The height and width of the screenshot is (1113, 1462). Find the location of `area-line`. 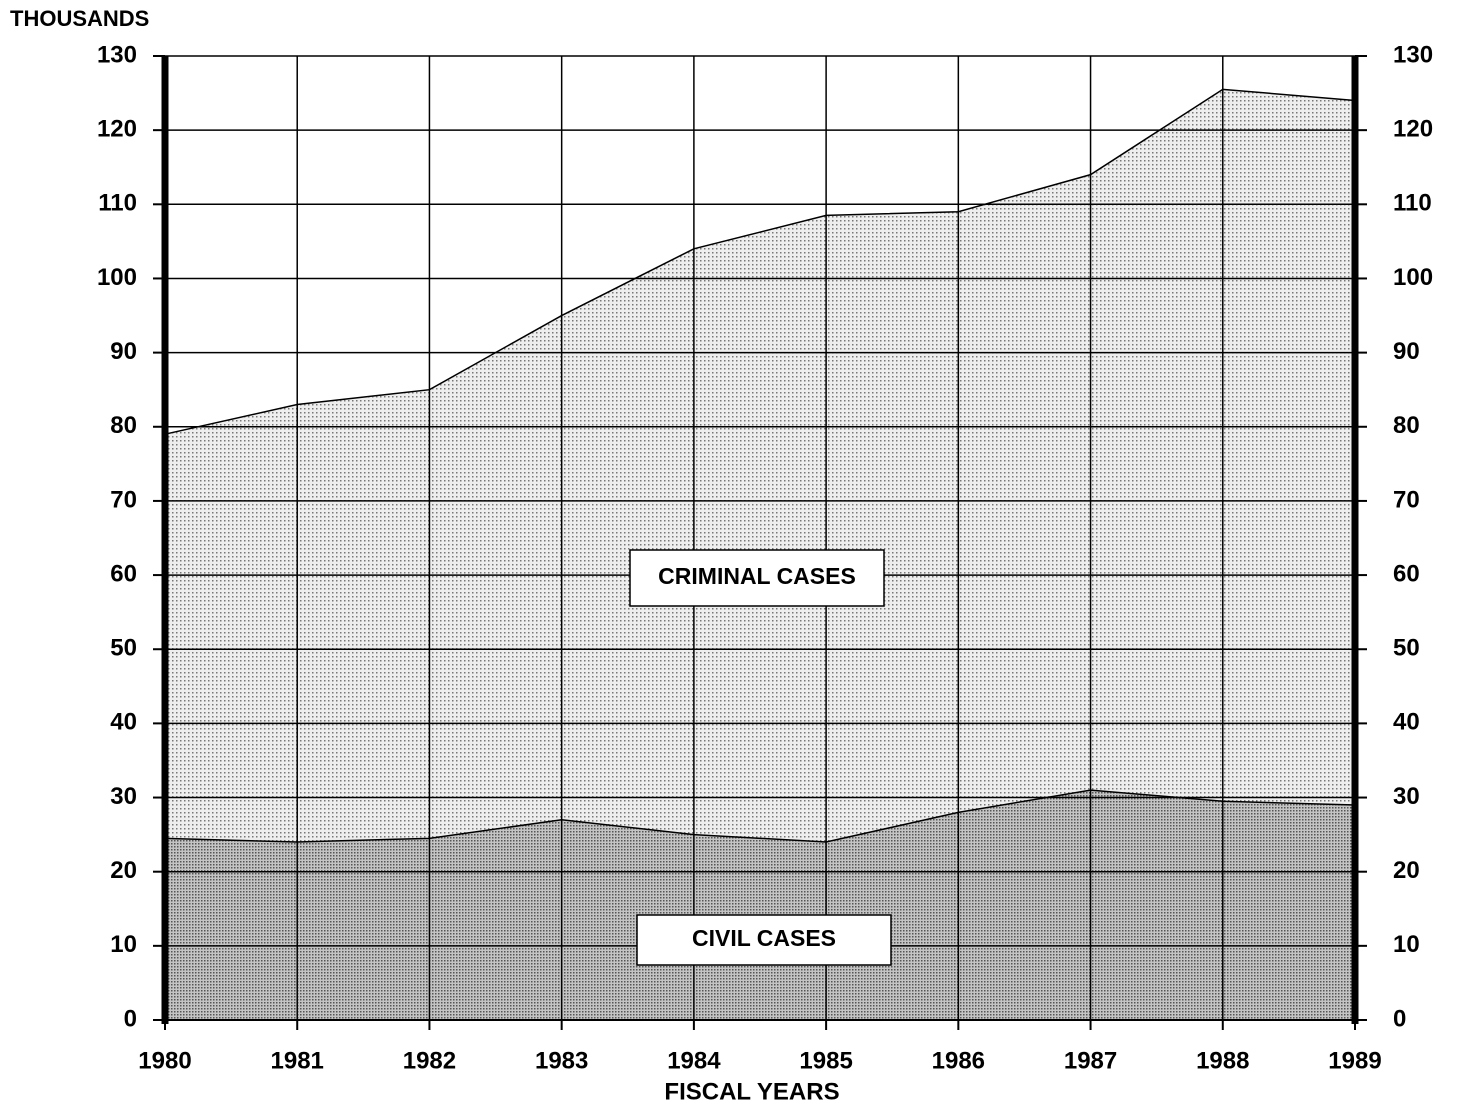

area-line is located at coordinates (760, 816).